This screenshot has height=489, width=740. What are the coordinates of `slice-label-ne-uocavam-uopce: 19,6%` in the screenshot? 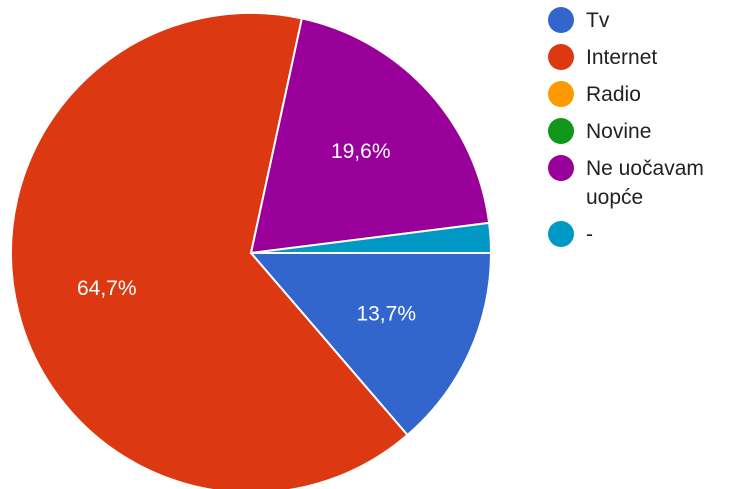 It's located at (361, 151).